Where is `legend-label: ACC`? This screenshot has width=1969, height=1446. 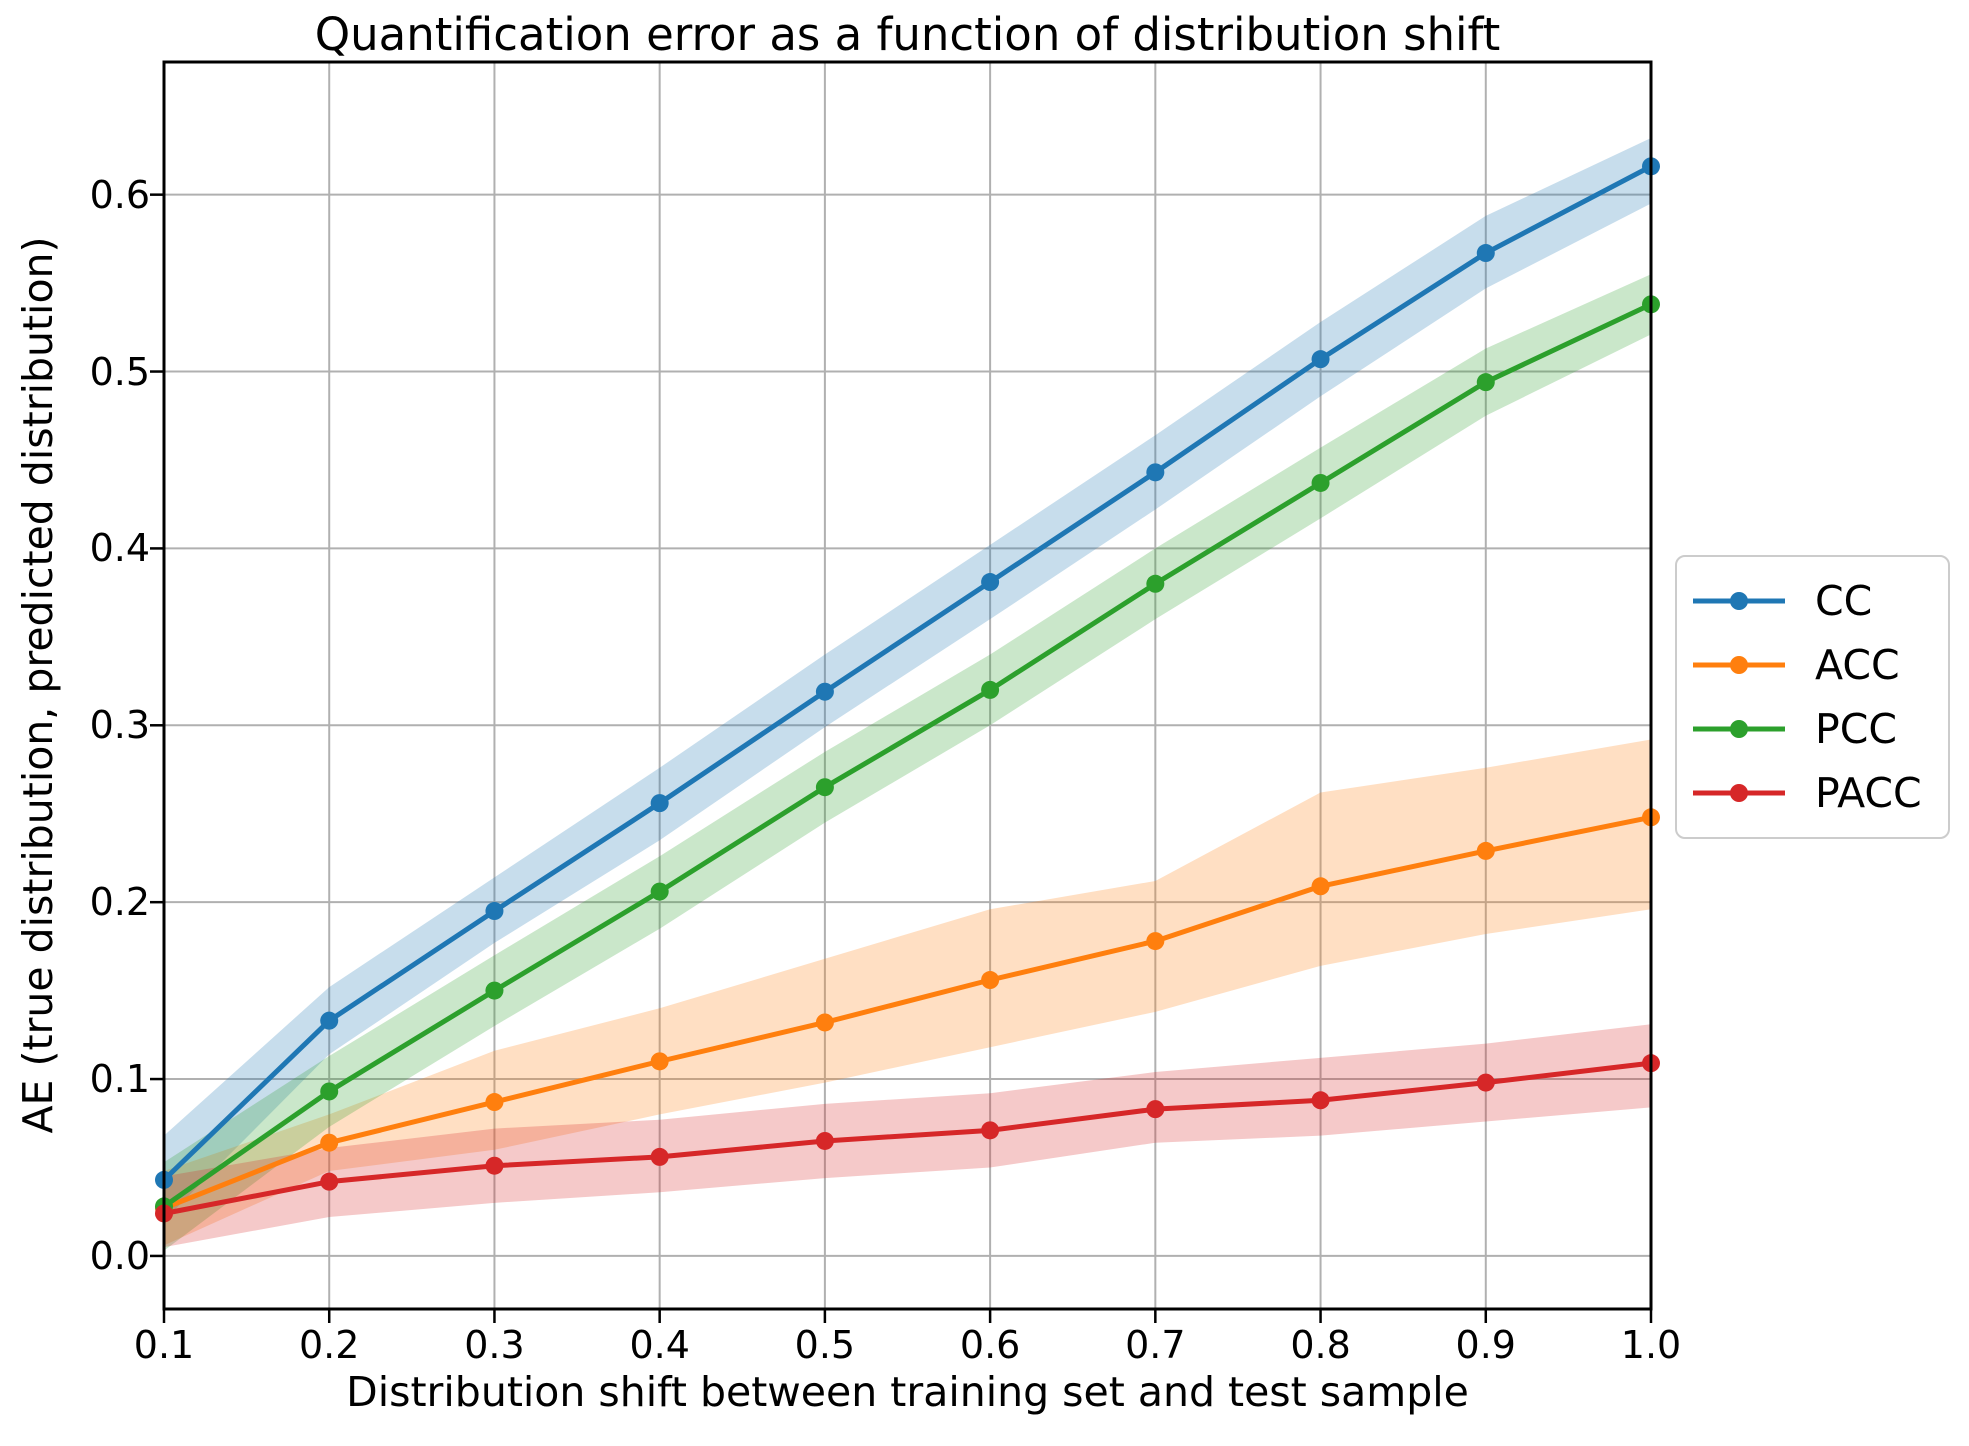 legend-label: ACC is located at coordinates (1857, 665).